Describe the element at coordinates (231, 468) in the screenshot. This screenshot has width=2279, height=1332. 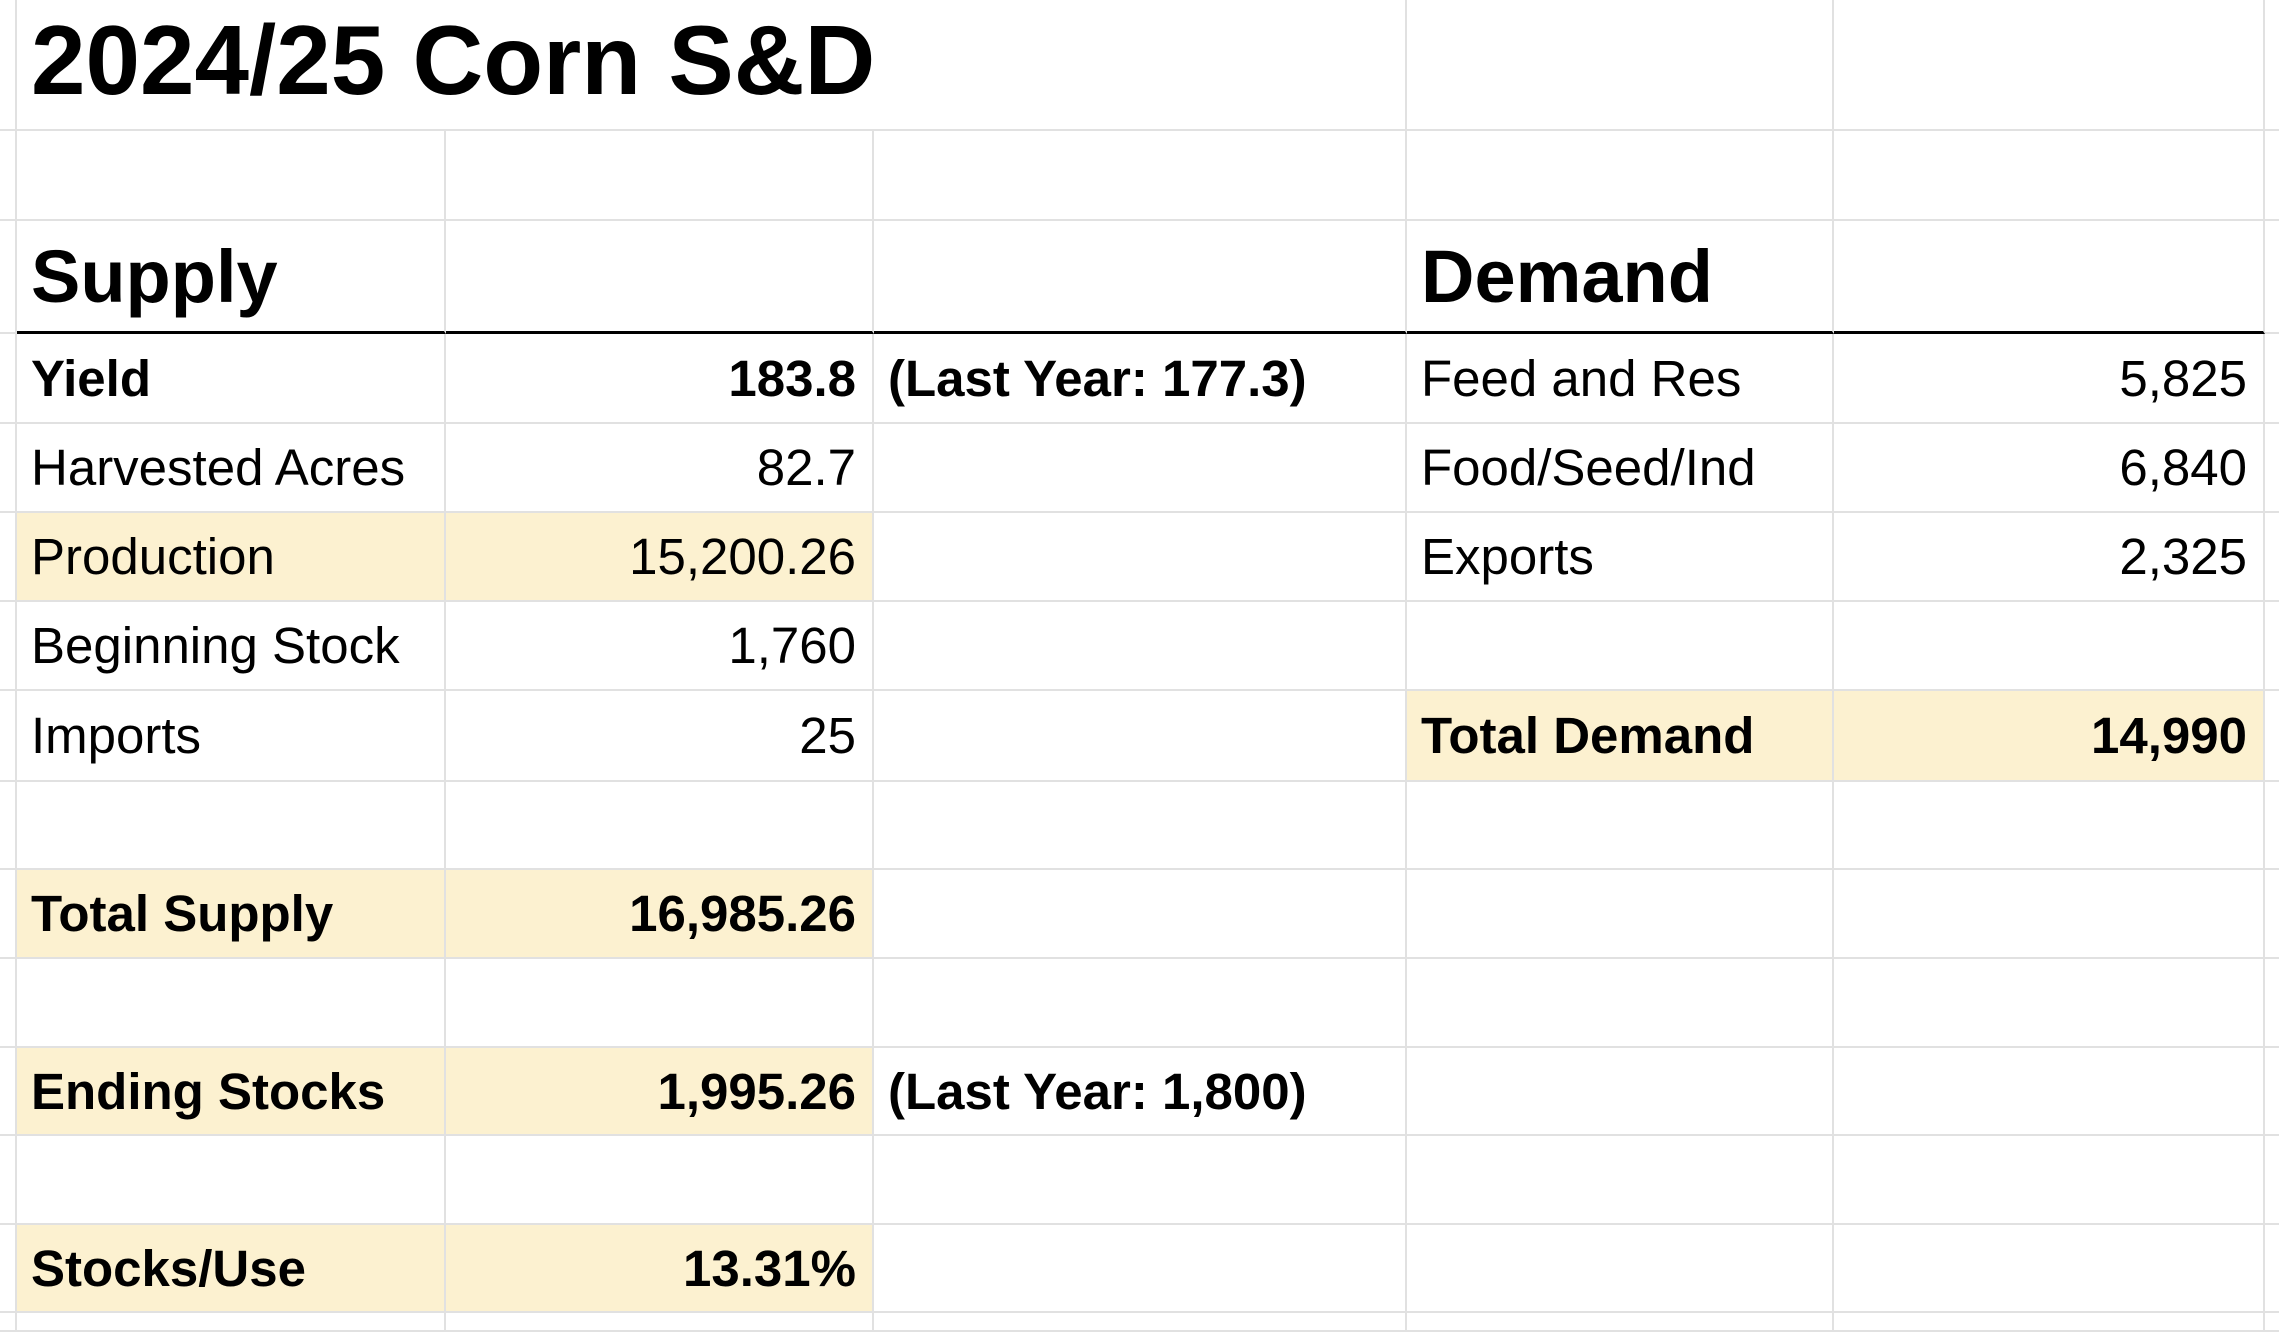
I see `cell-text: Harvested Acres` at that location.